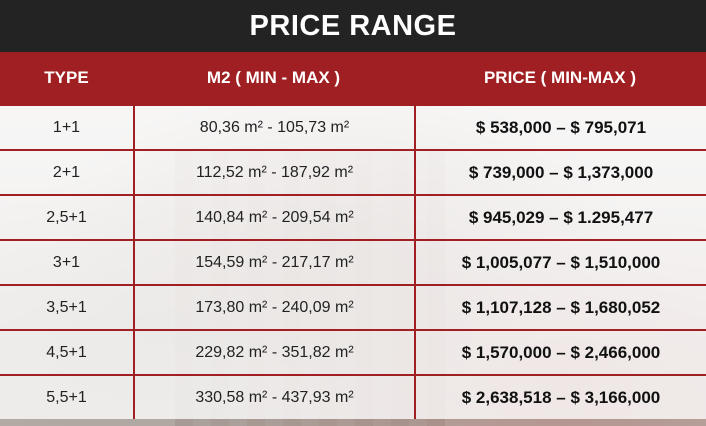  What do you see at coordinates (273, 262) in the screenshot?
I see `m2-cell: 154,59 m² - 217,17 m²` at bounding box center [273, 262].